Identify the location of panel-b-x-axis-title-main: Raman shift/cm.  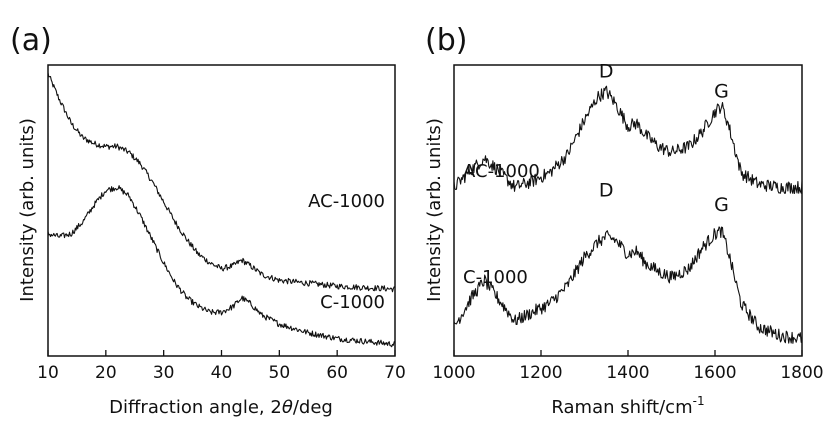
(621, 407).